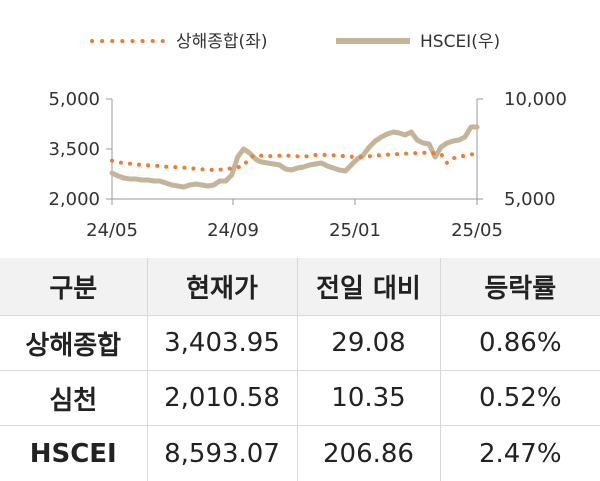 The image size is (600, 481). What do you see at coordinates (73, 398) in the screenshot?
I see `row-label: 심천` at bounding box center [73, 398].